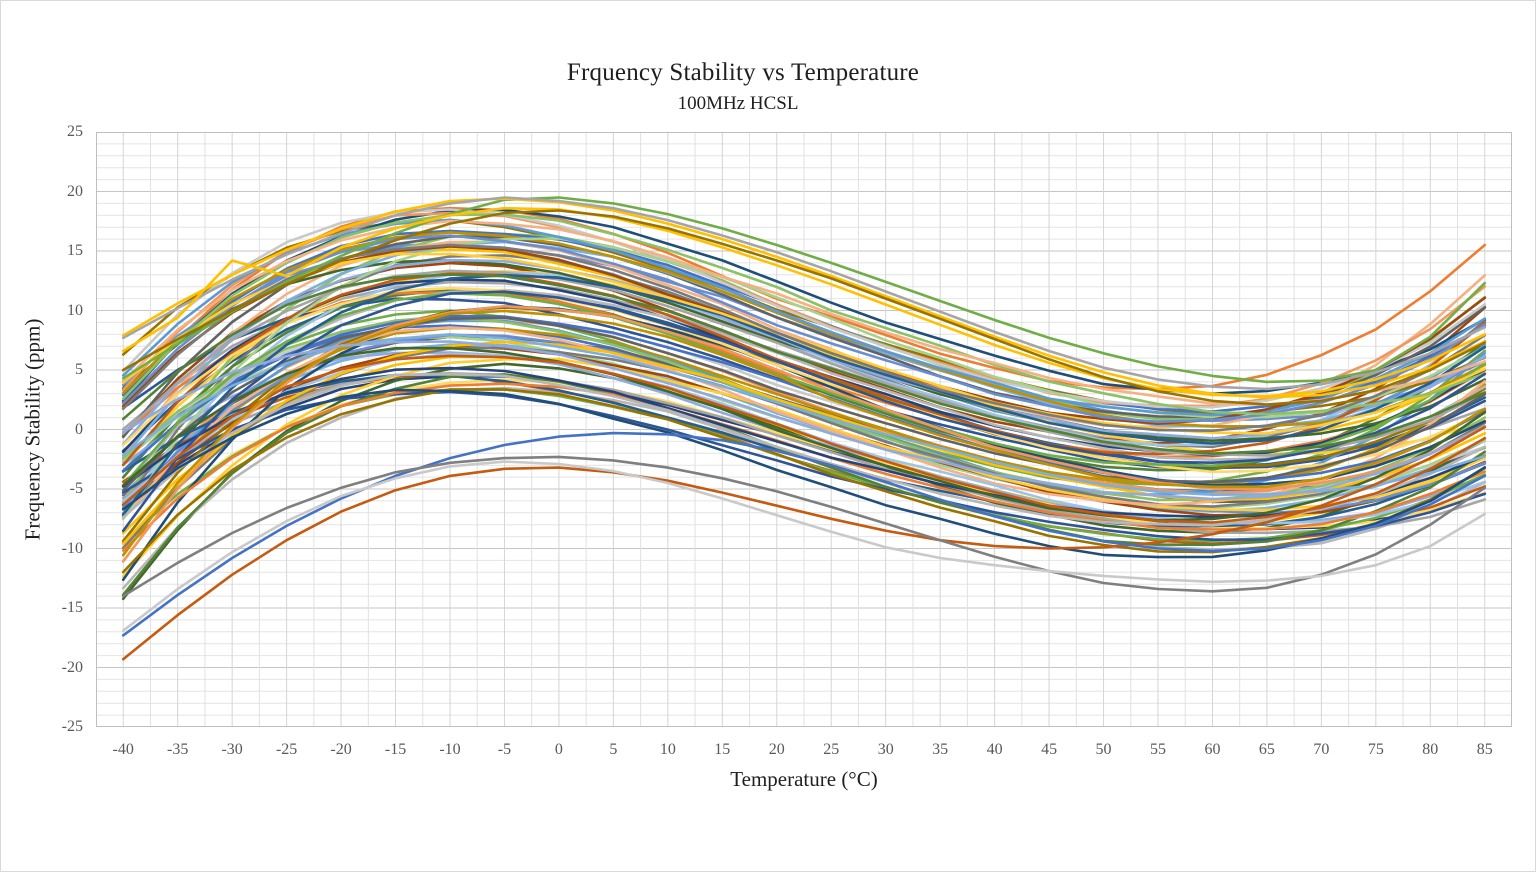 This screenshot has height=872, width=1536. Describe the element at coordinates (341, 749) in the screenshot. I see `x-tick-label: -20` at that location.